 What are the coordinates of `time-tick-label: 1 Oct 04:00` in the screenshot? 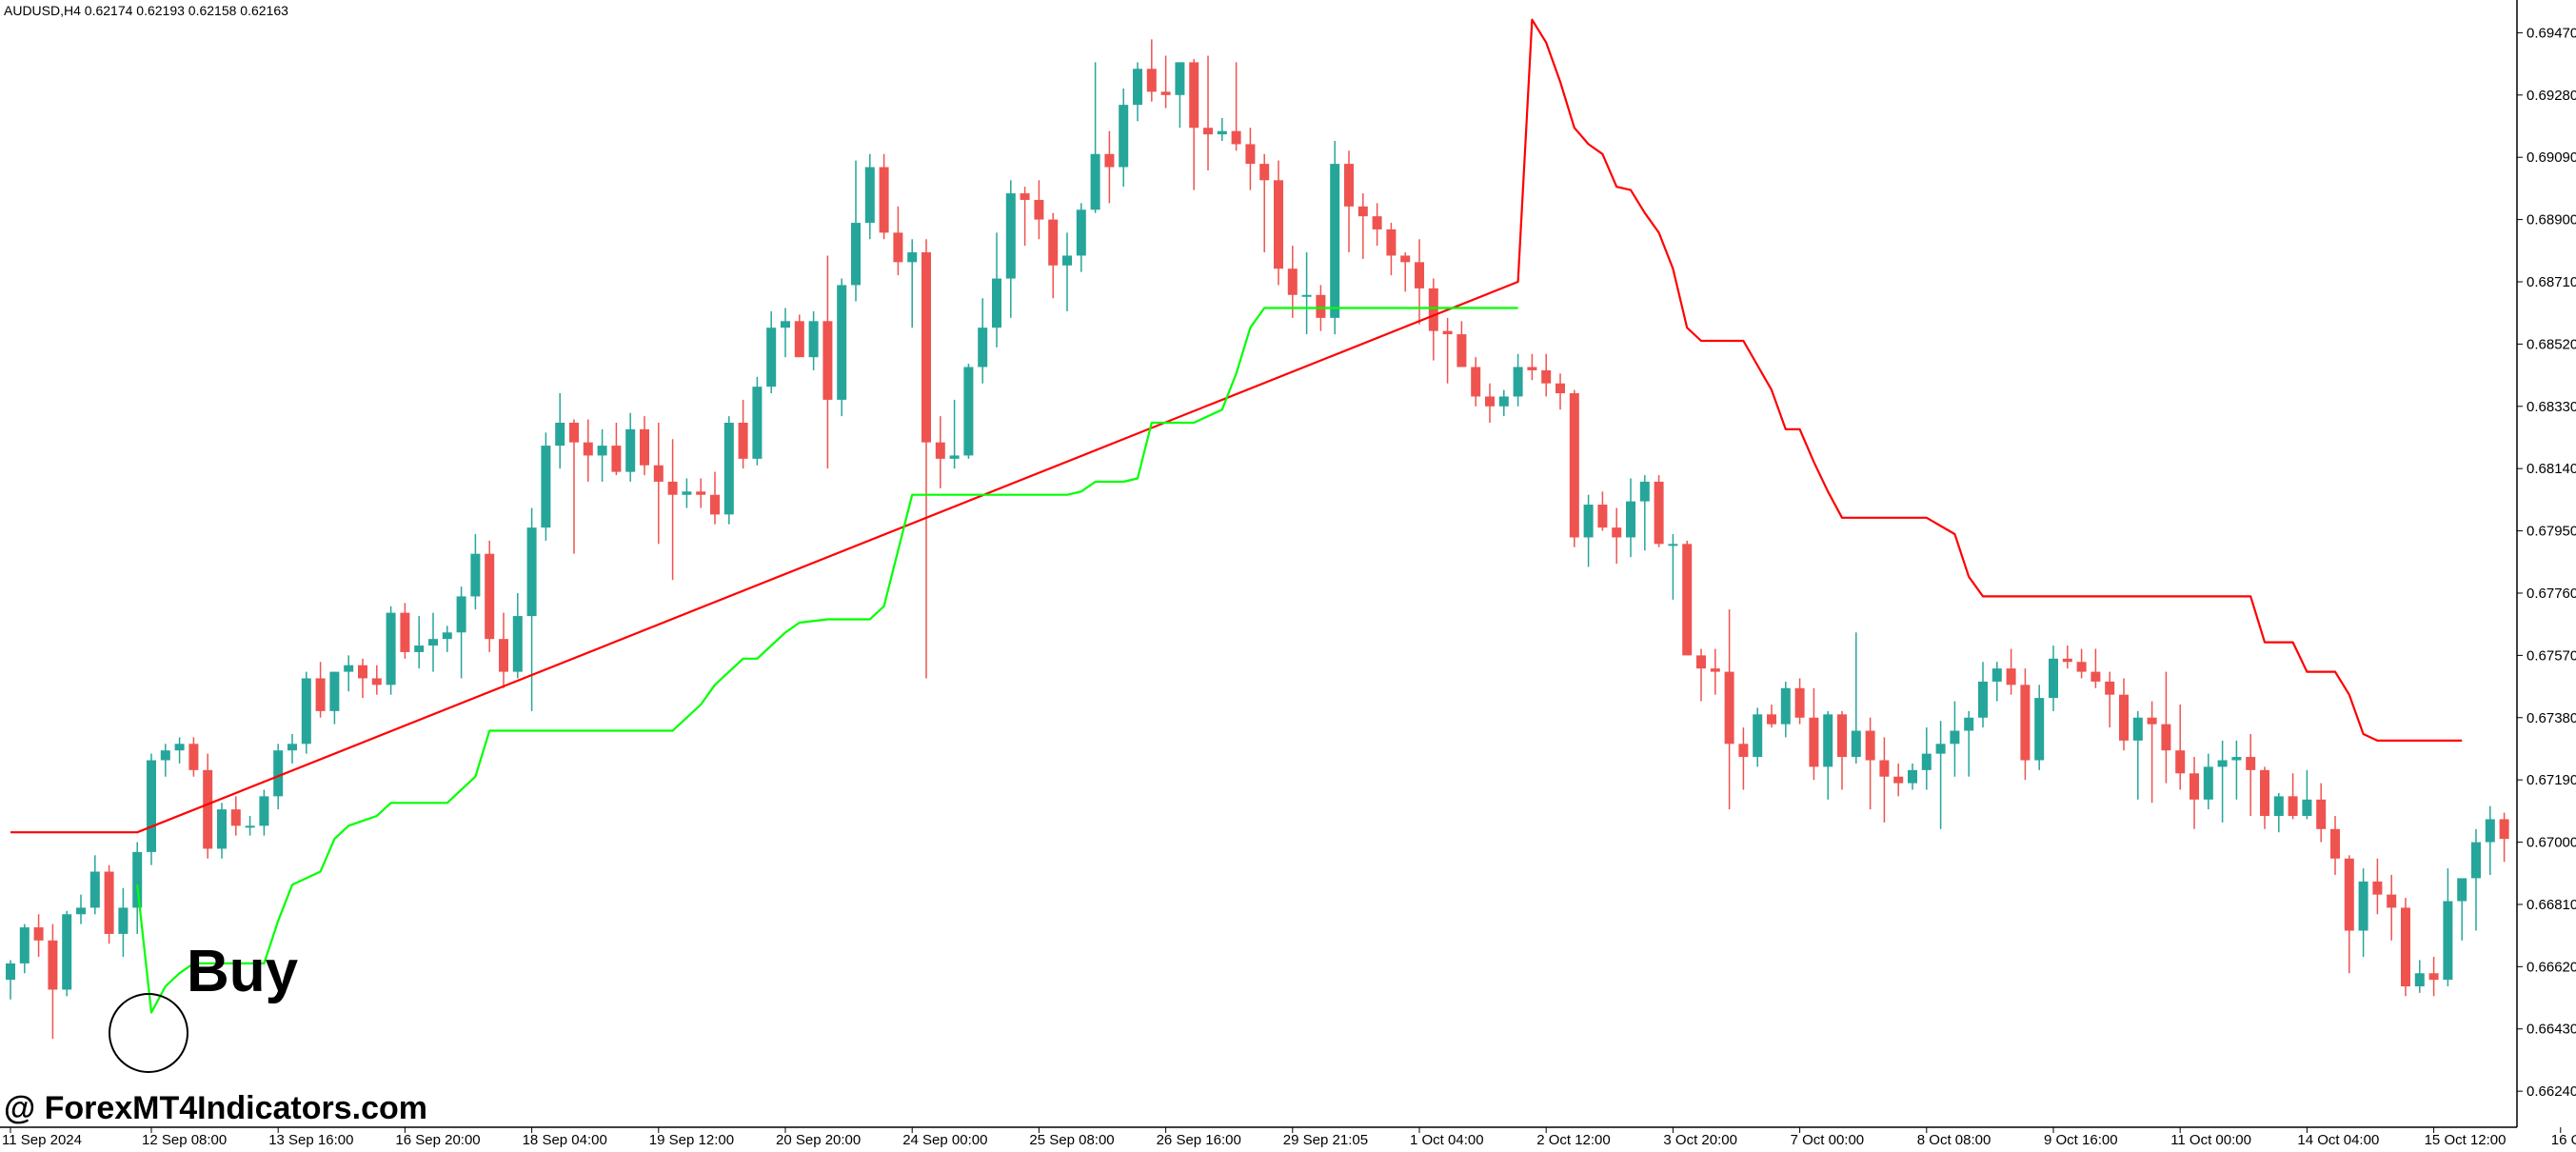 It's located at (1447, 1140).